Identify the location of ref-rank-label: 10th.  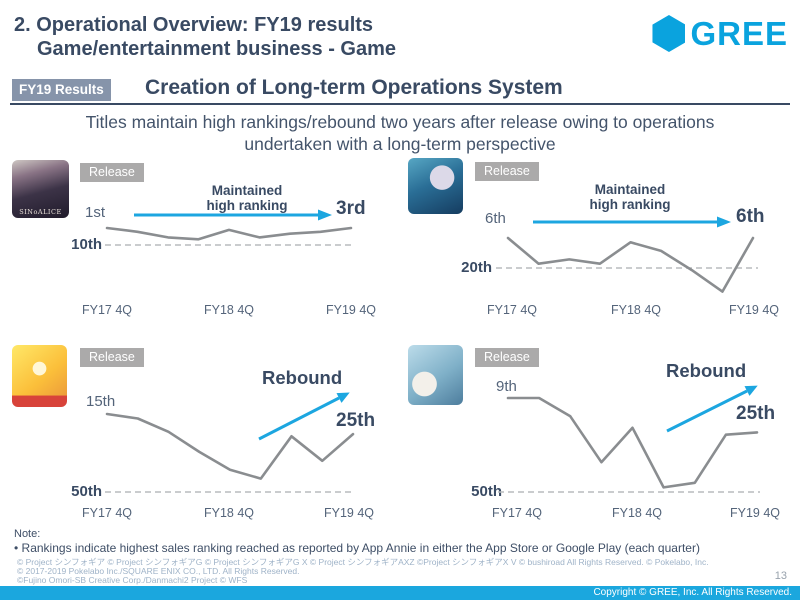
(86, 244).